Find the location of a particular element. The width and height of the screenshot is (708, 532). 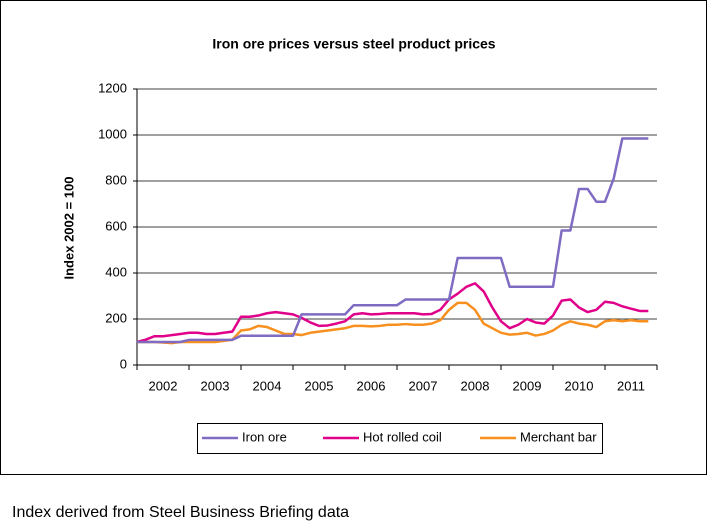

x-tick-label: 2011 is located at coordinates (631, 385).